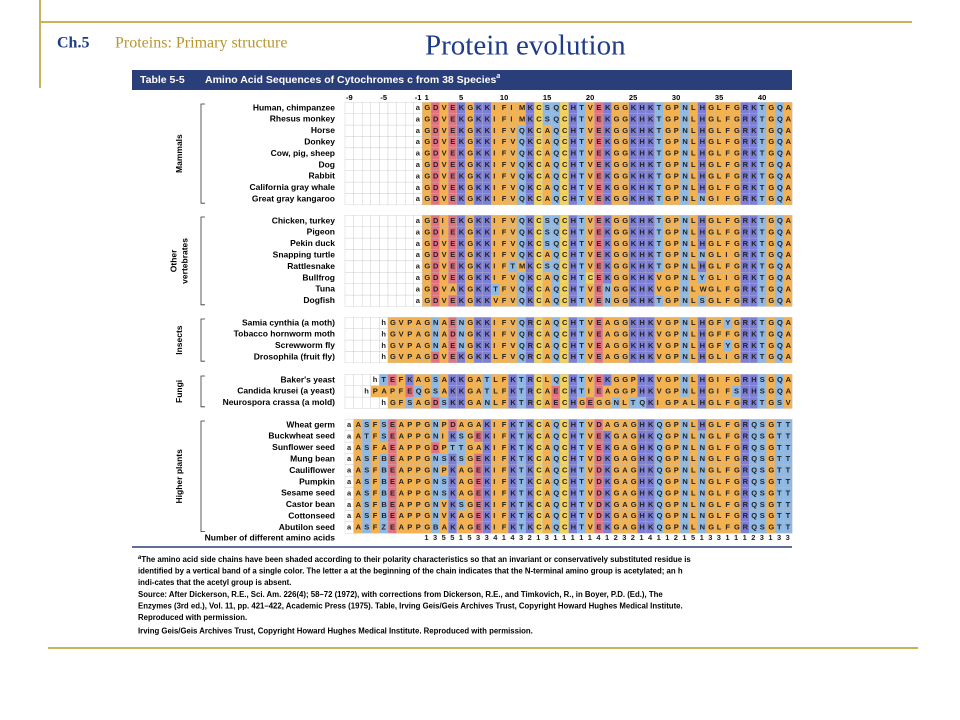 This screenshot has height=720, width=960. I want to click on group-label: Fungi, so click(179, 391).